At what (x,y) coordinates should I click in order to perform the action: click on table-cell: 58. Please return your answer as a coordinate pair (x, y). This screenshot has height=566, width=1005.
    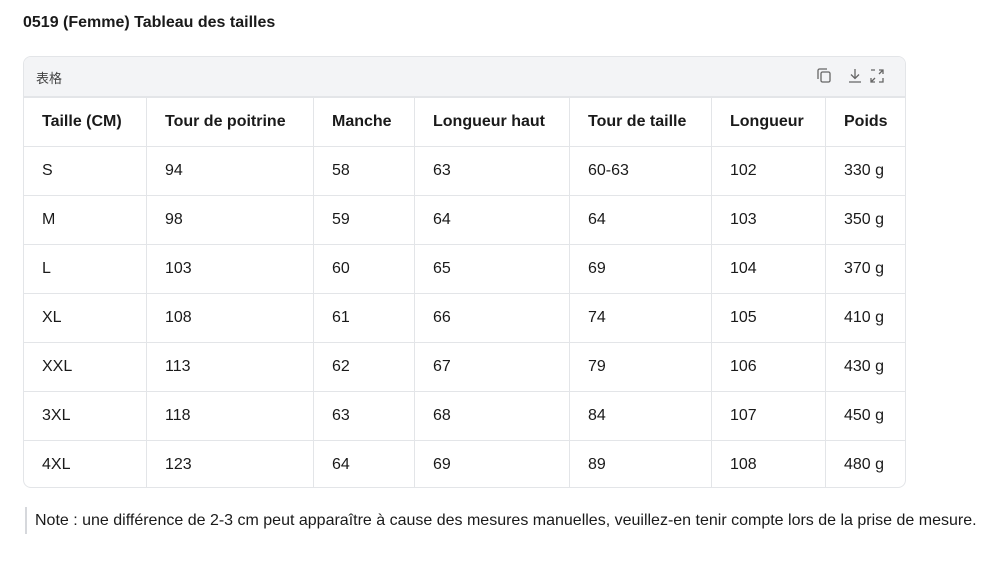
    Looking at the image, I should click on (364, 171).